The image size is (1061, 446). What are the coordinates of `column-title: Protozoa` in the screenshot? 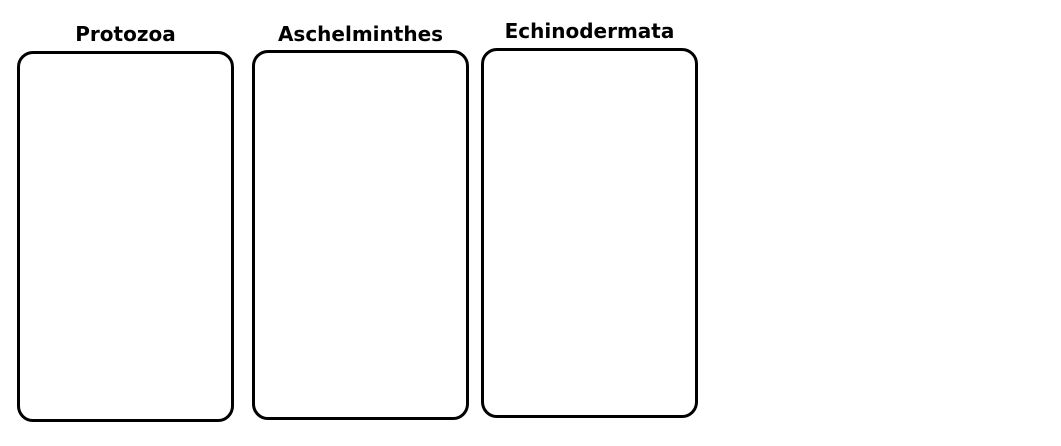 It's located at (125, 34).